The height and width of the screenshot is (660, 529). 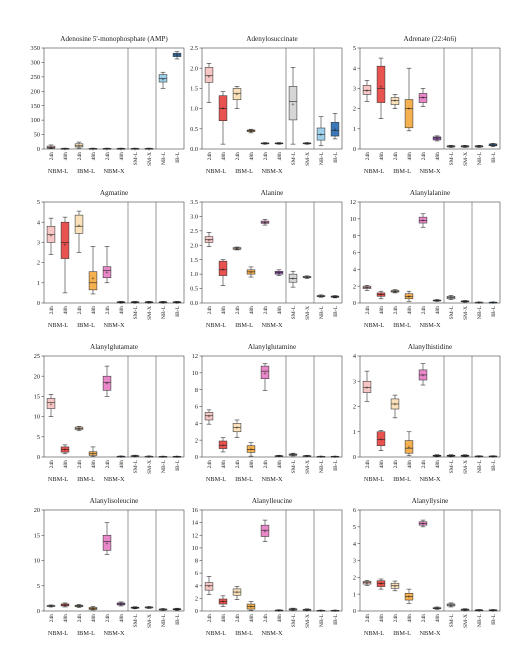 What do you see at coordinates (35, 120) in the screenshot?
I see `y-tick-label: 100` at bounding box center [35, 120].